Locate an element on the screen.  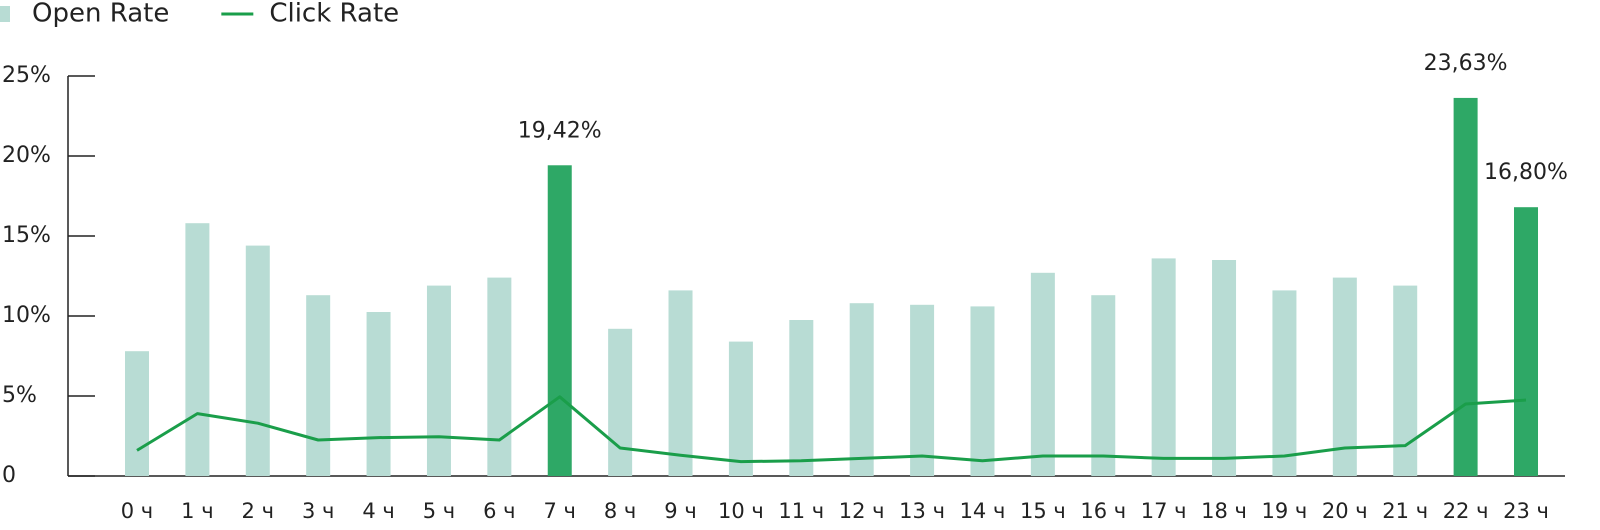
x-tick-label: 6 ч is located at coordinates (499, 511).